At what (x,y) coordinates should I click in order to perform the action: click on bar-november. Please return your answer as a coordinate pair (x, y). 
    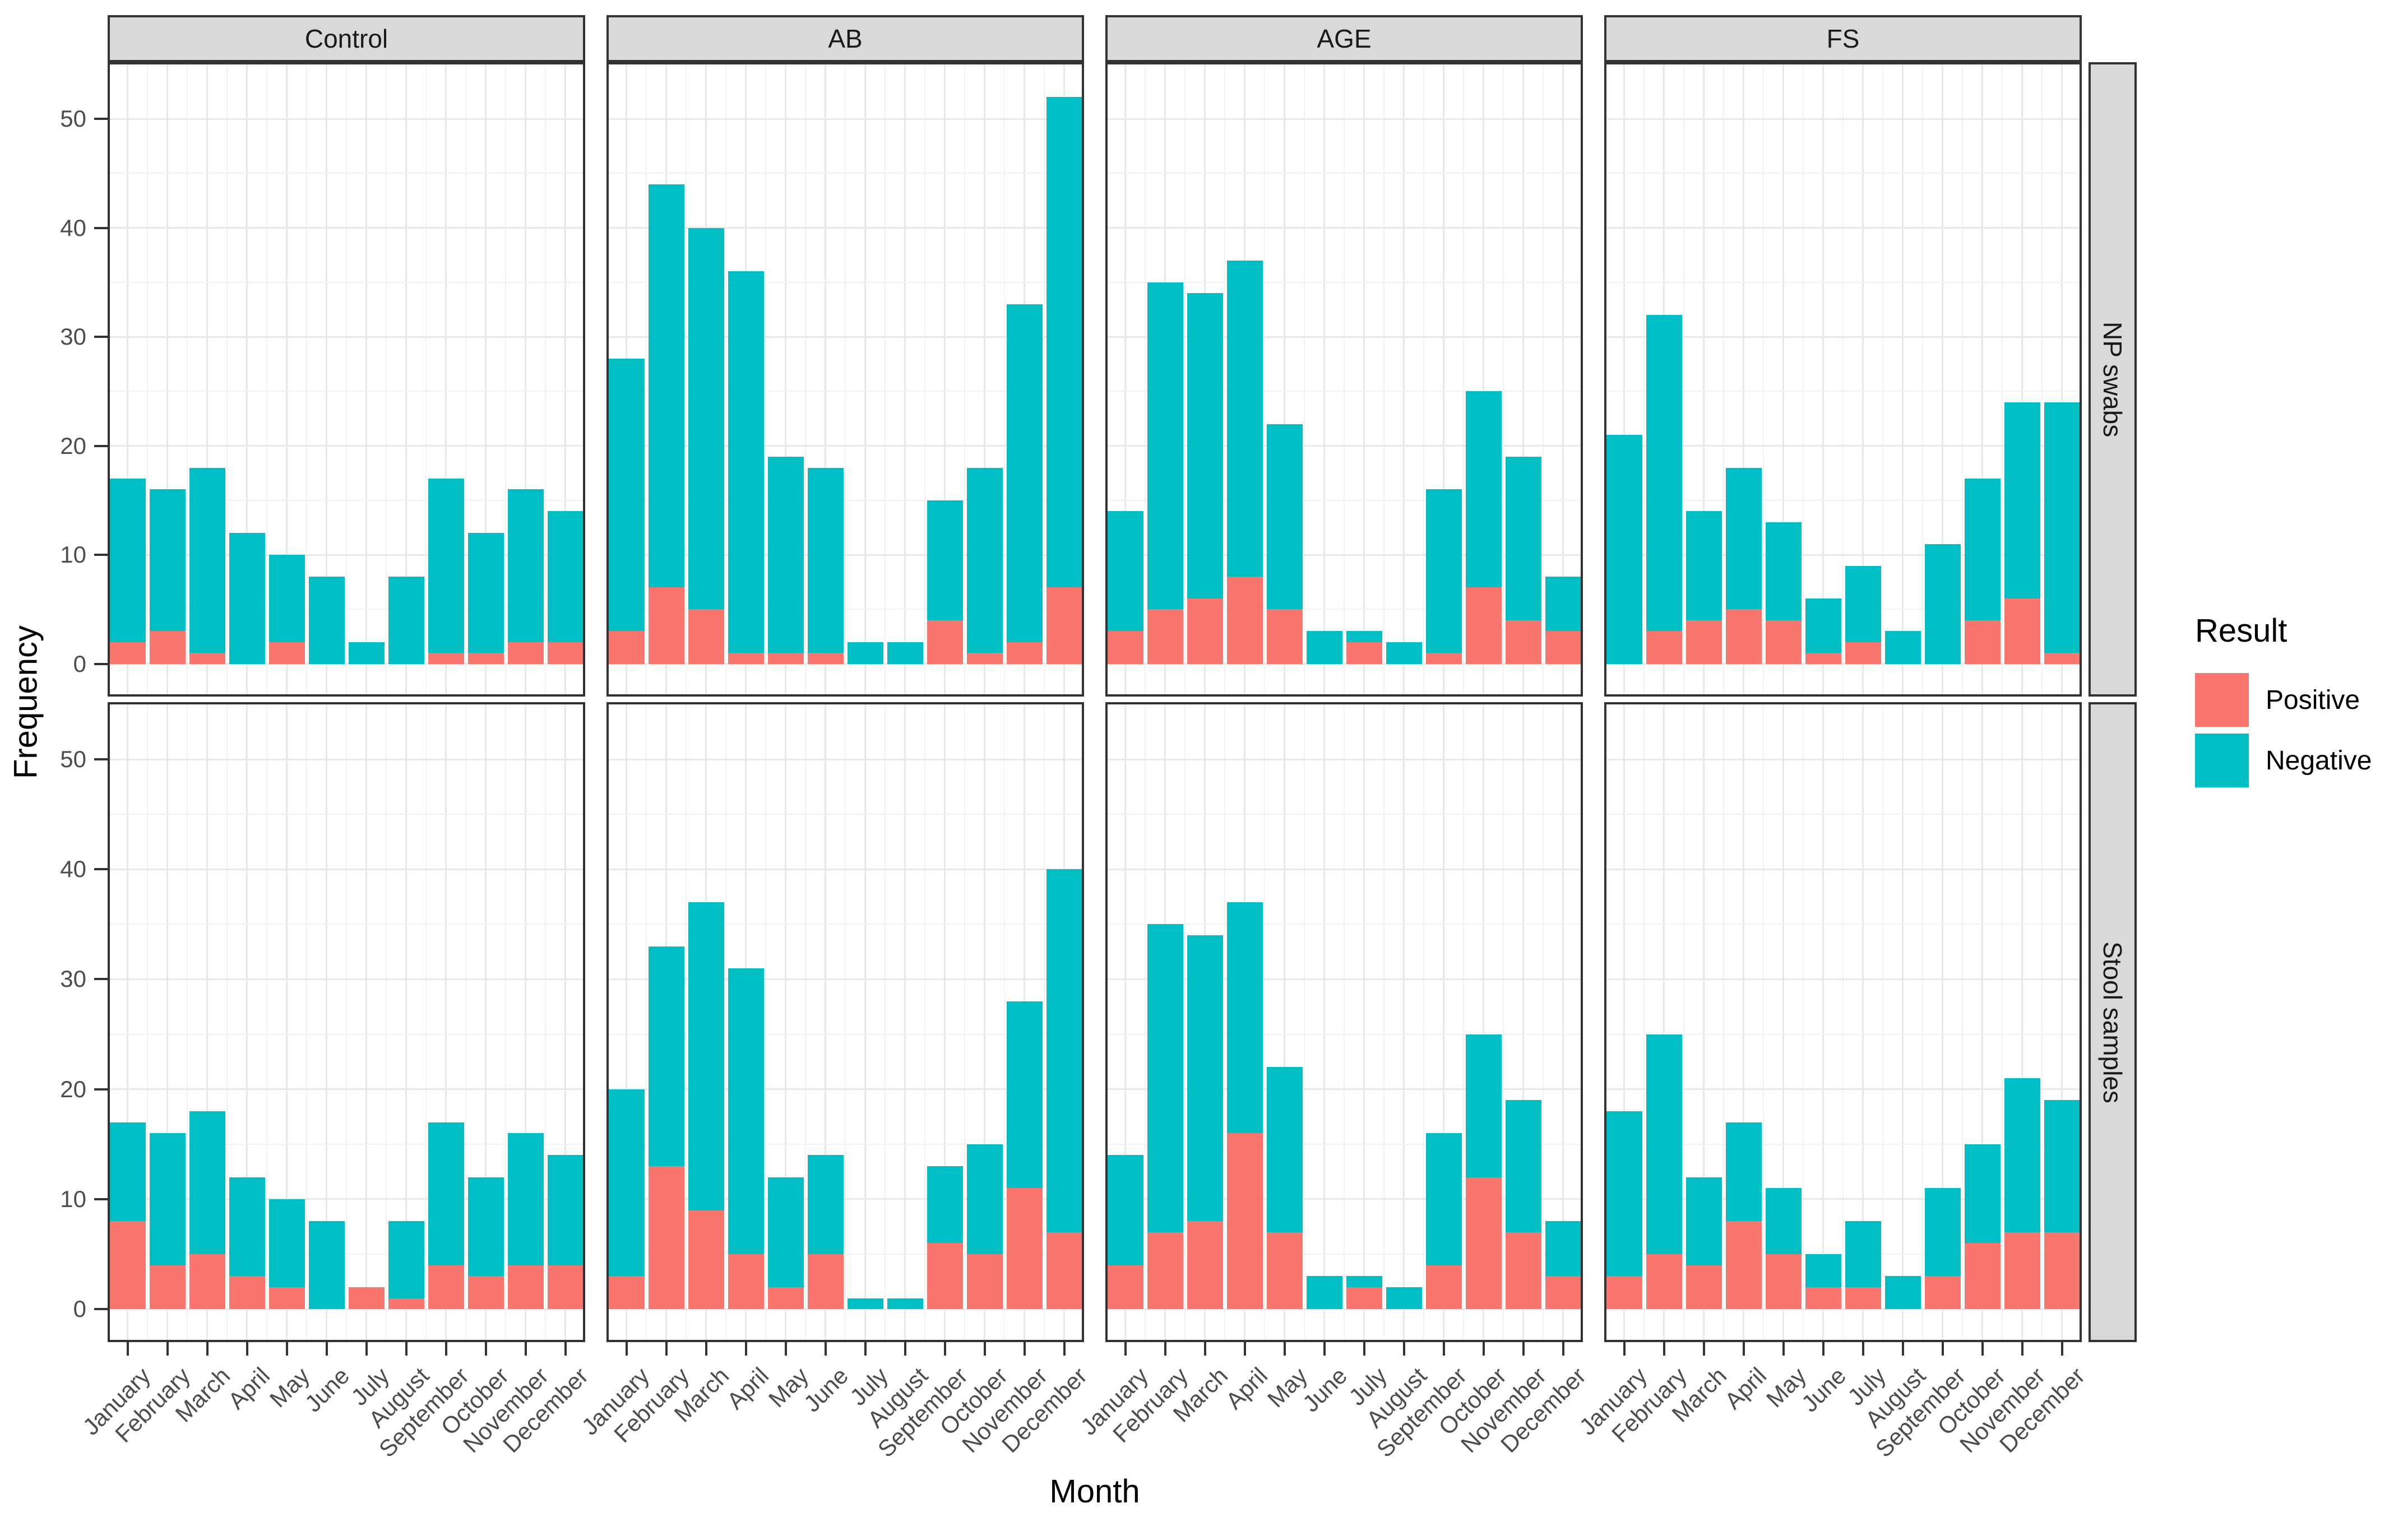
    Looking at the image, I should click on (1024, 484).